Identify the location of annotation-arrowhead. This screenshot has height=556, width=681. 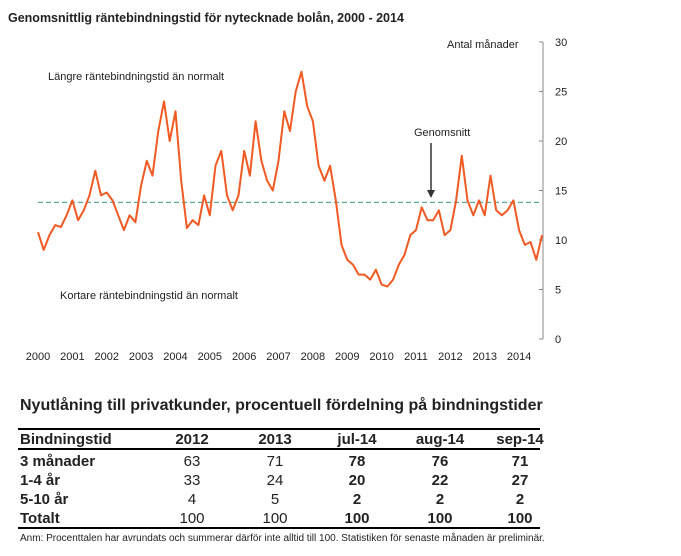
(431, 194).